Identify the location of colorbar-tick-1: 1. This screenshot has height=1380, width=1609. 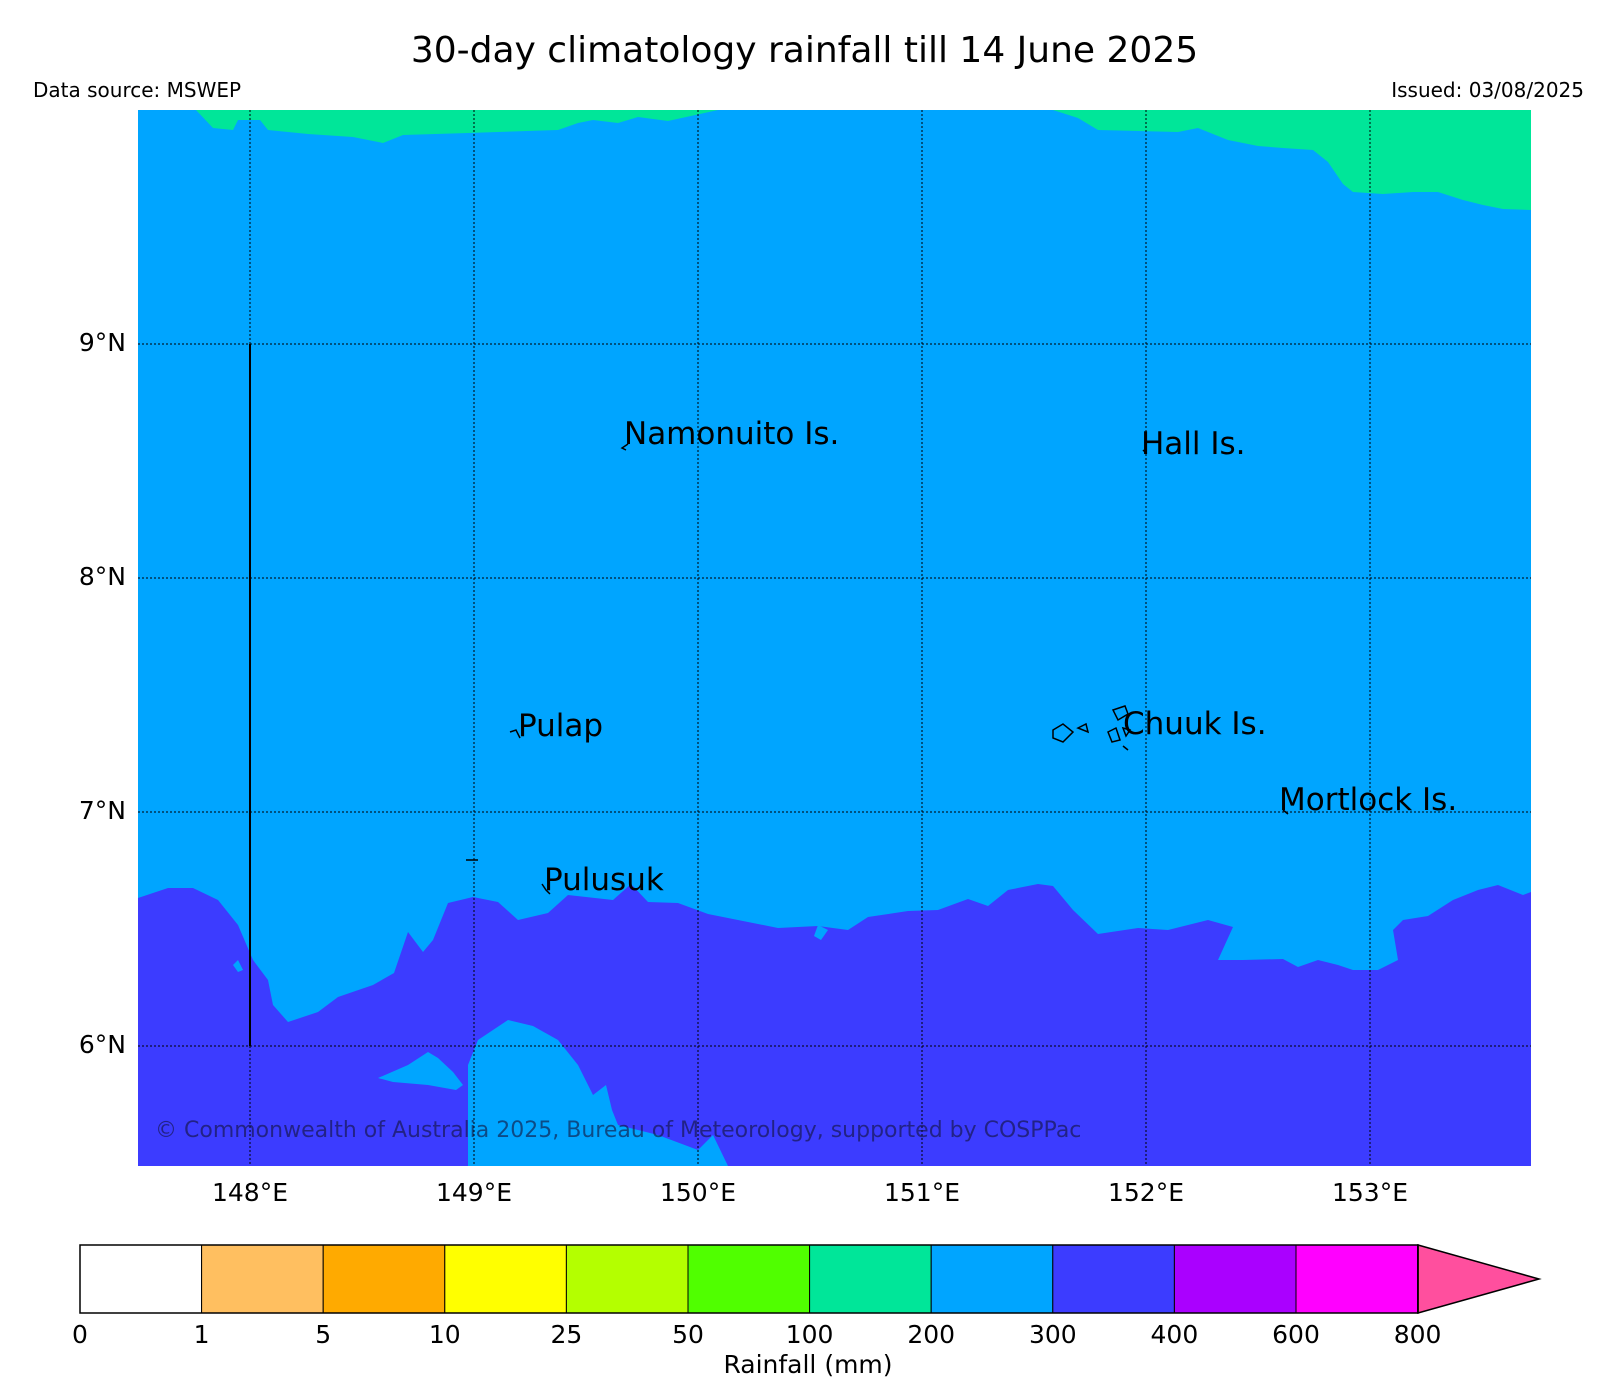
(201, 1334).